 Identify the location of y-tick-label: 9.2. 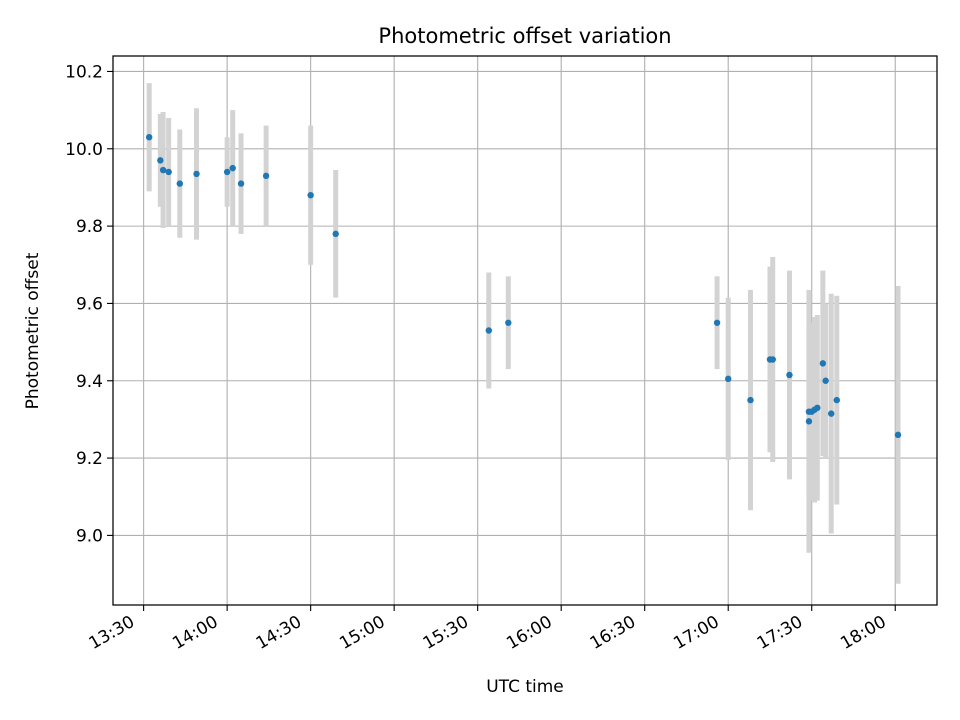
(89, 459).